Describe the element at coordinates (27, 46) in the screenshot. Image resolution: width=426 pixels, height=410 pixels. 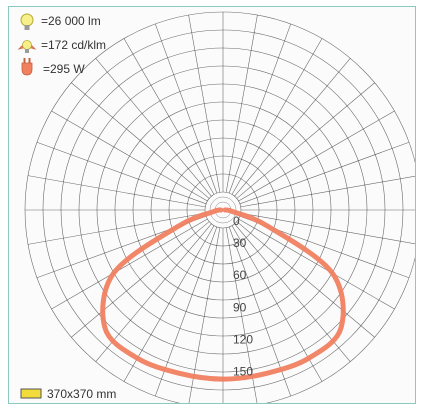
I see `luminous-intensity-icon` at that location.